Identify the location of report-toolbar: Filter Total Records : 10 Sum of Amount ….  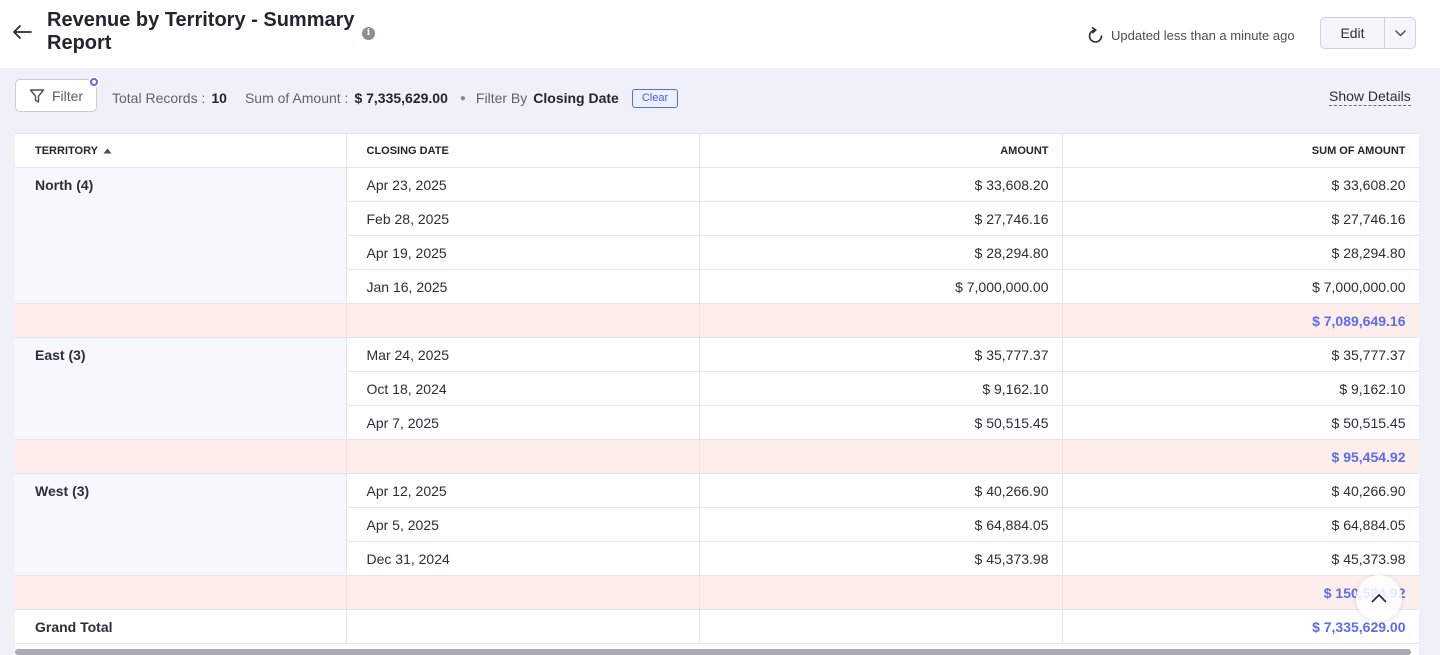
(720, 98).